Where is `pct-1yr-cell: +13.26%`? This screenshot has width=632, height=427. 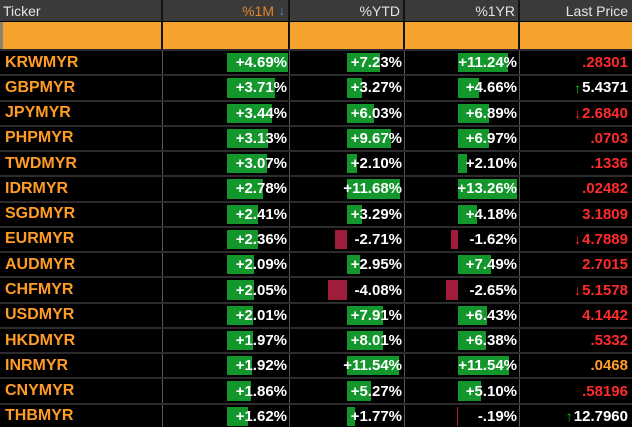
pct-1yr-cell: +13.26% is located at coordinates (462, 189).